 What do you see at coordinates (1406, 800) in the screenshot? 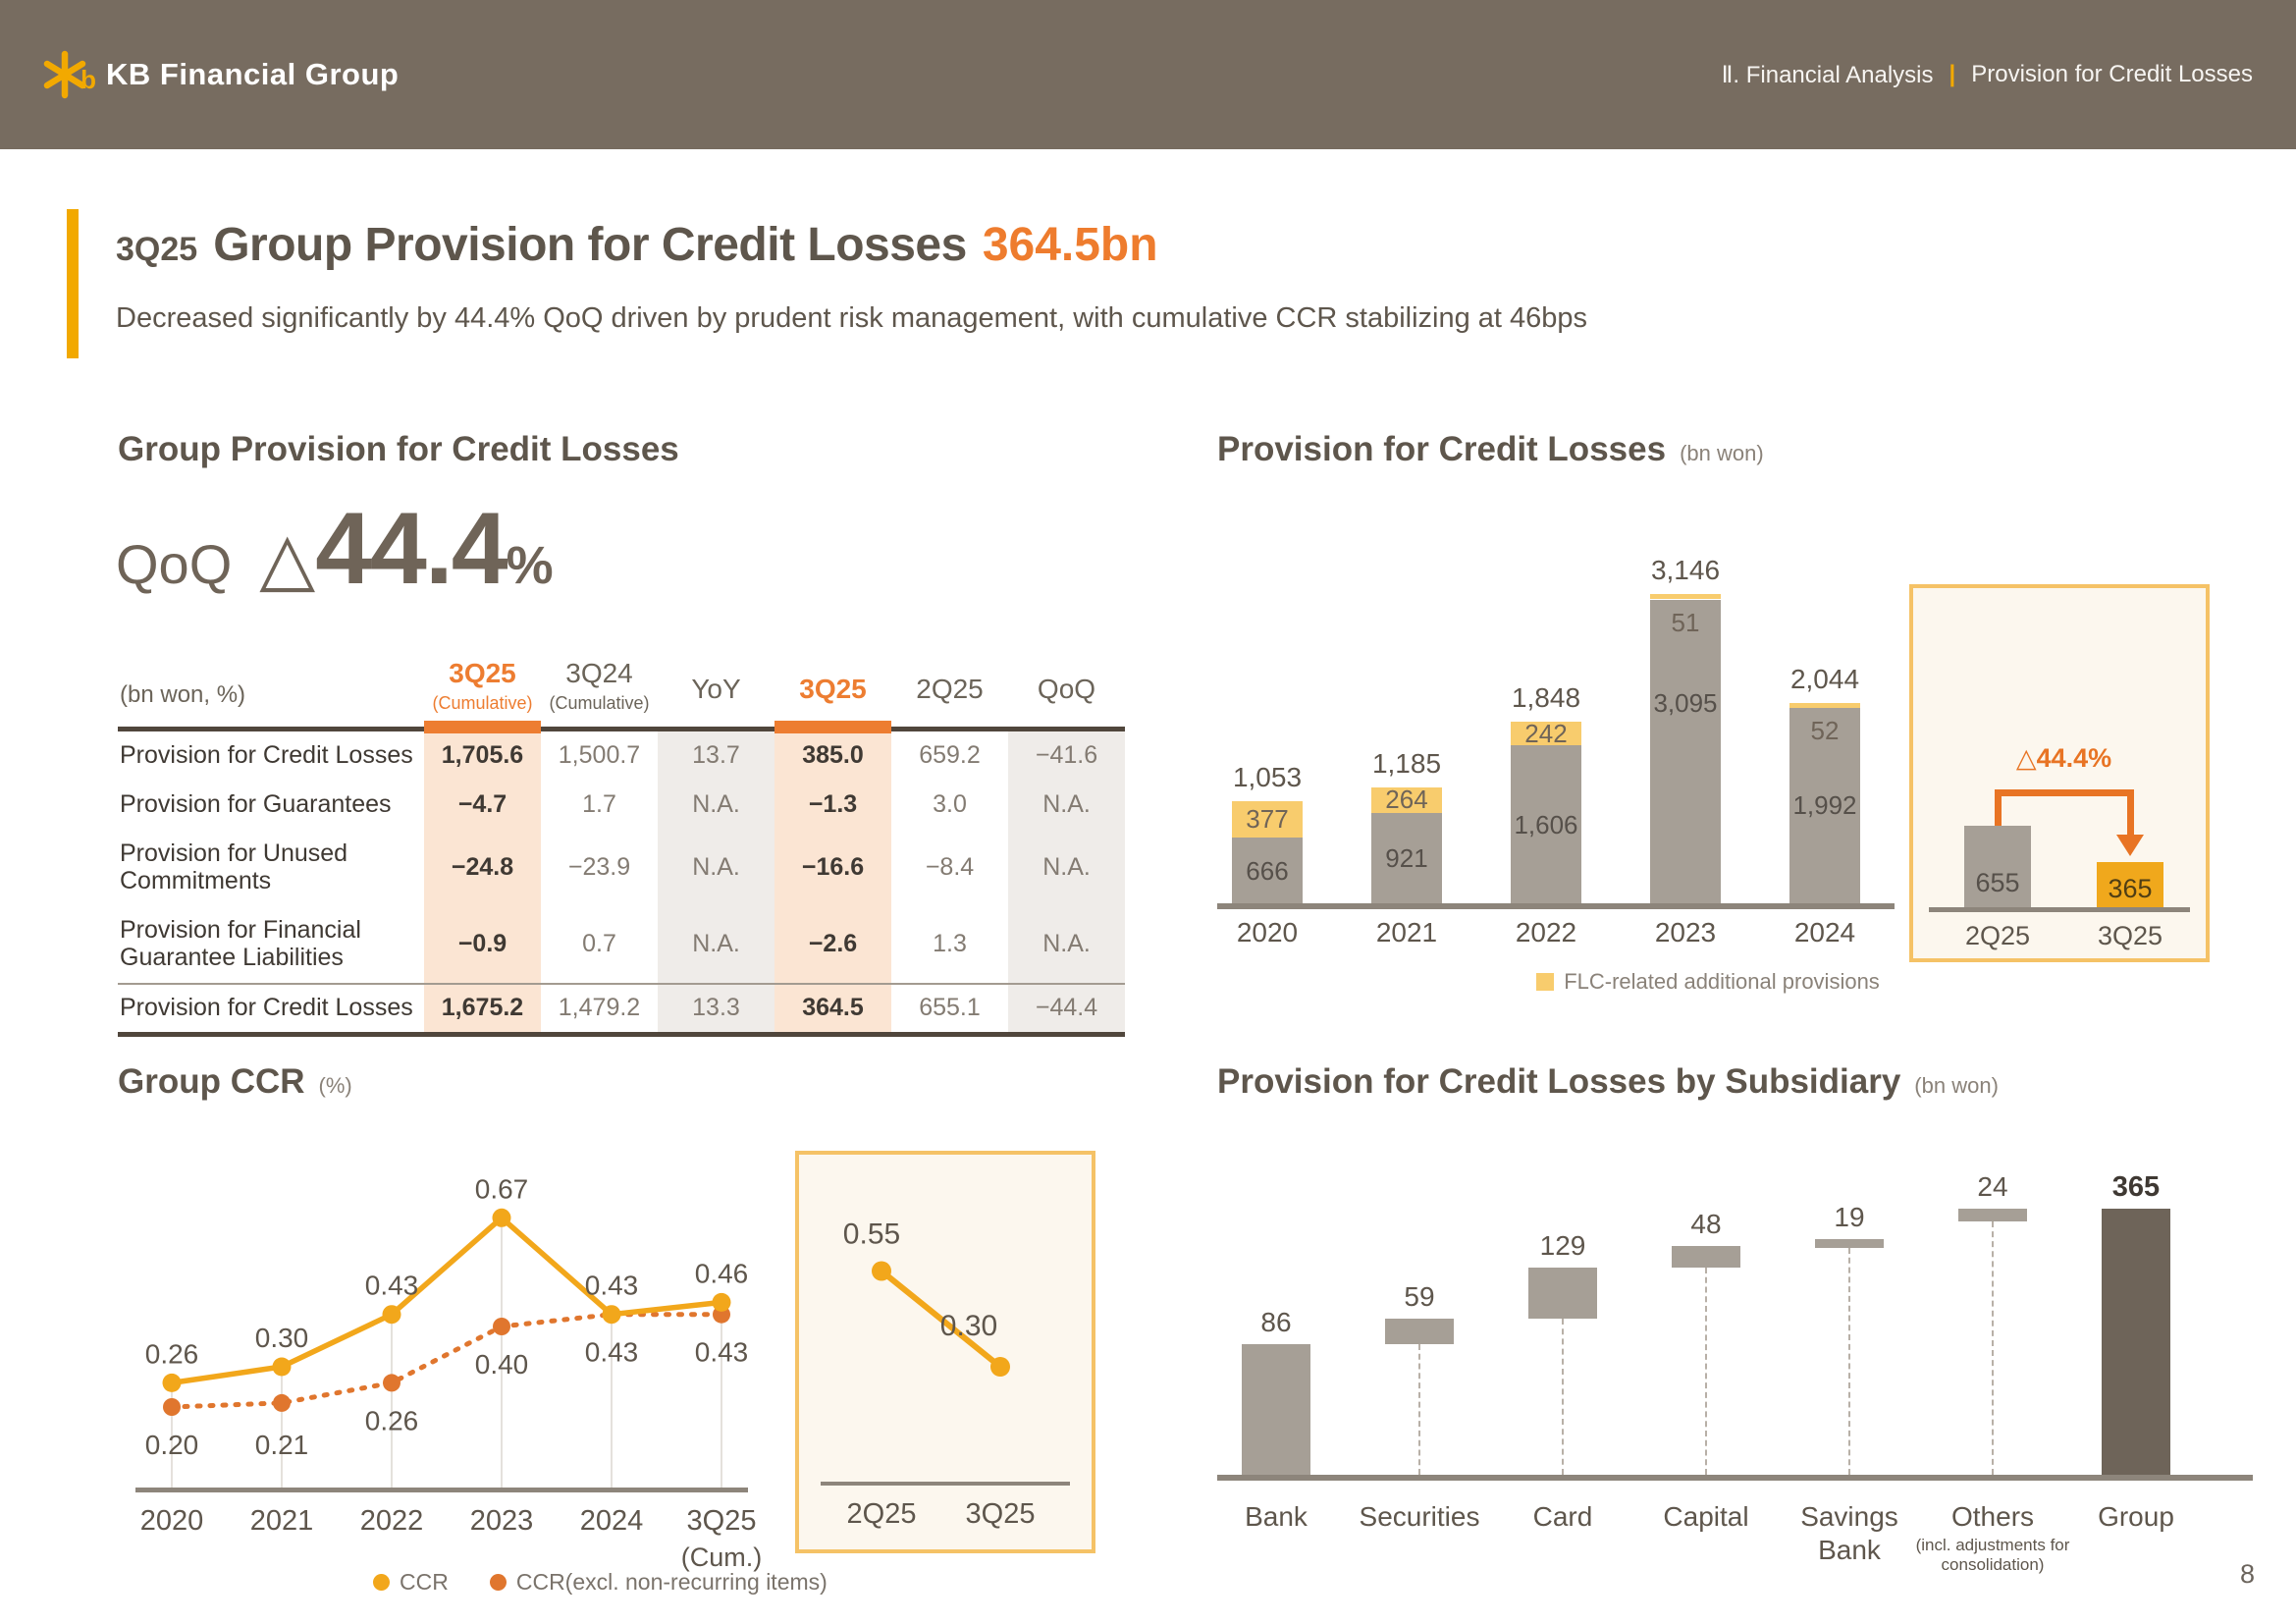
I see `flc-value-label: 264` at bounding box center [1406, 800].